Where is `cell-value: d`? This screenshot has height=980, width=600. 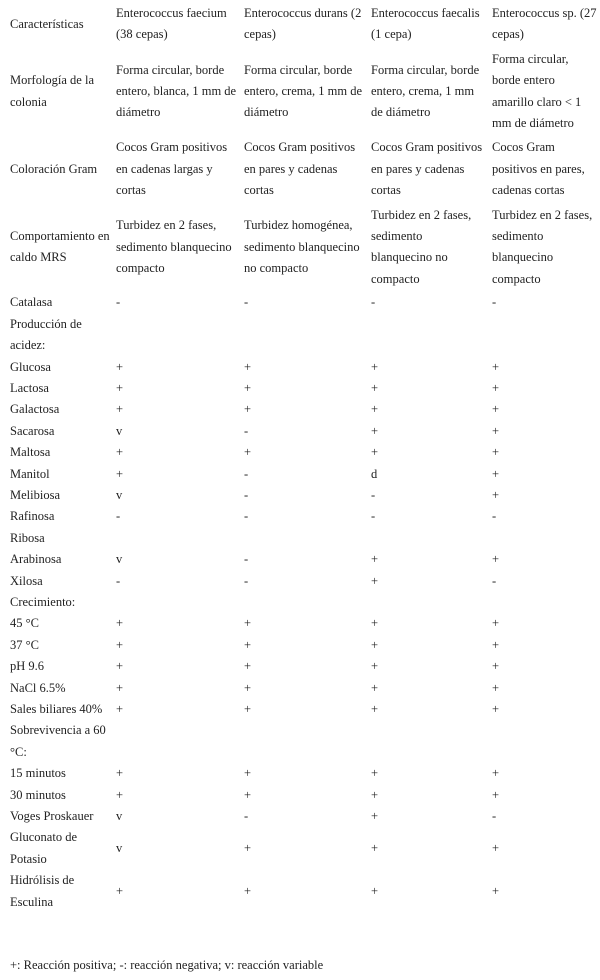 cell-value: d is located at coordinates (374, 473).